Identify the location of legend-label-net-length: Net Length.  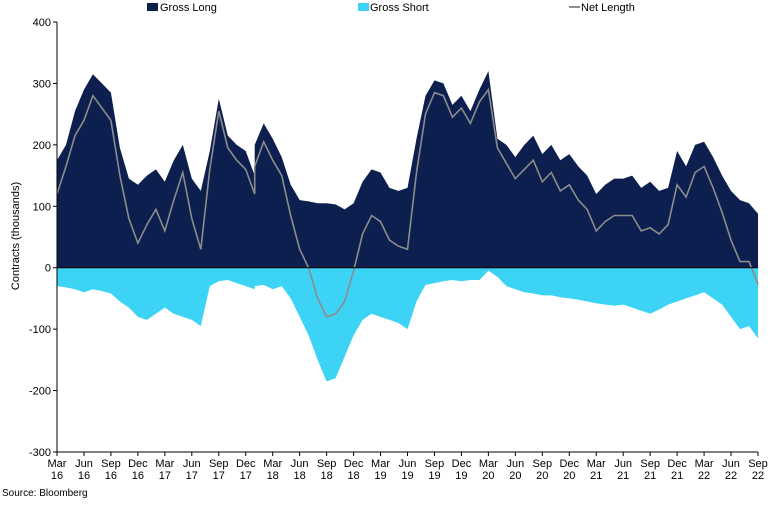
(608, 8).